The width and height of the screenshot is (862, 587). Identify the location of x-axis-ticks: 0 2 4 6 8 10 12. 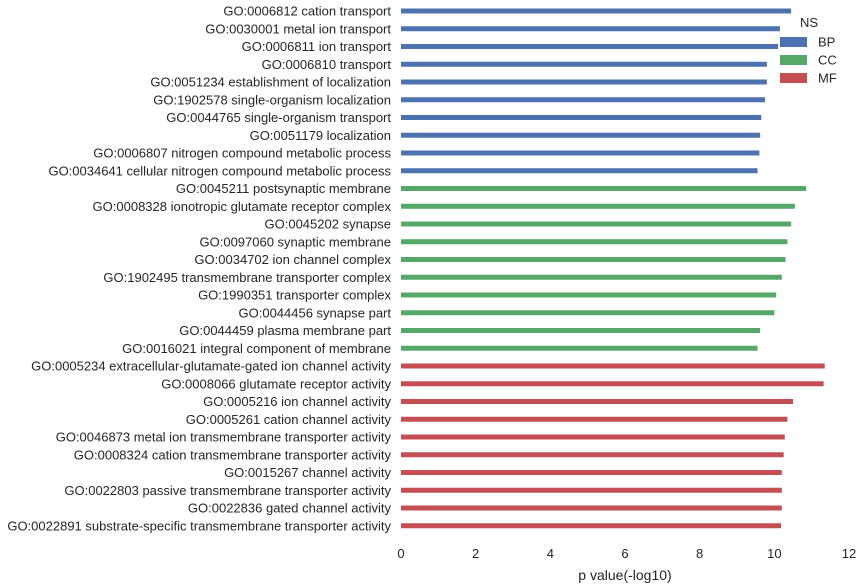
(626, 553).